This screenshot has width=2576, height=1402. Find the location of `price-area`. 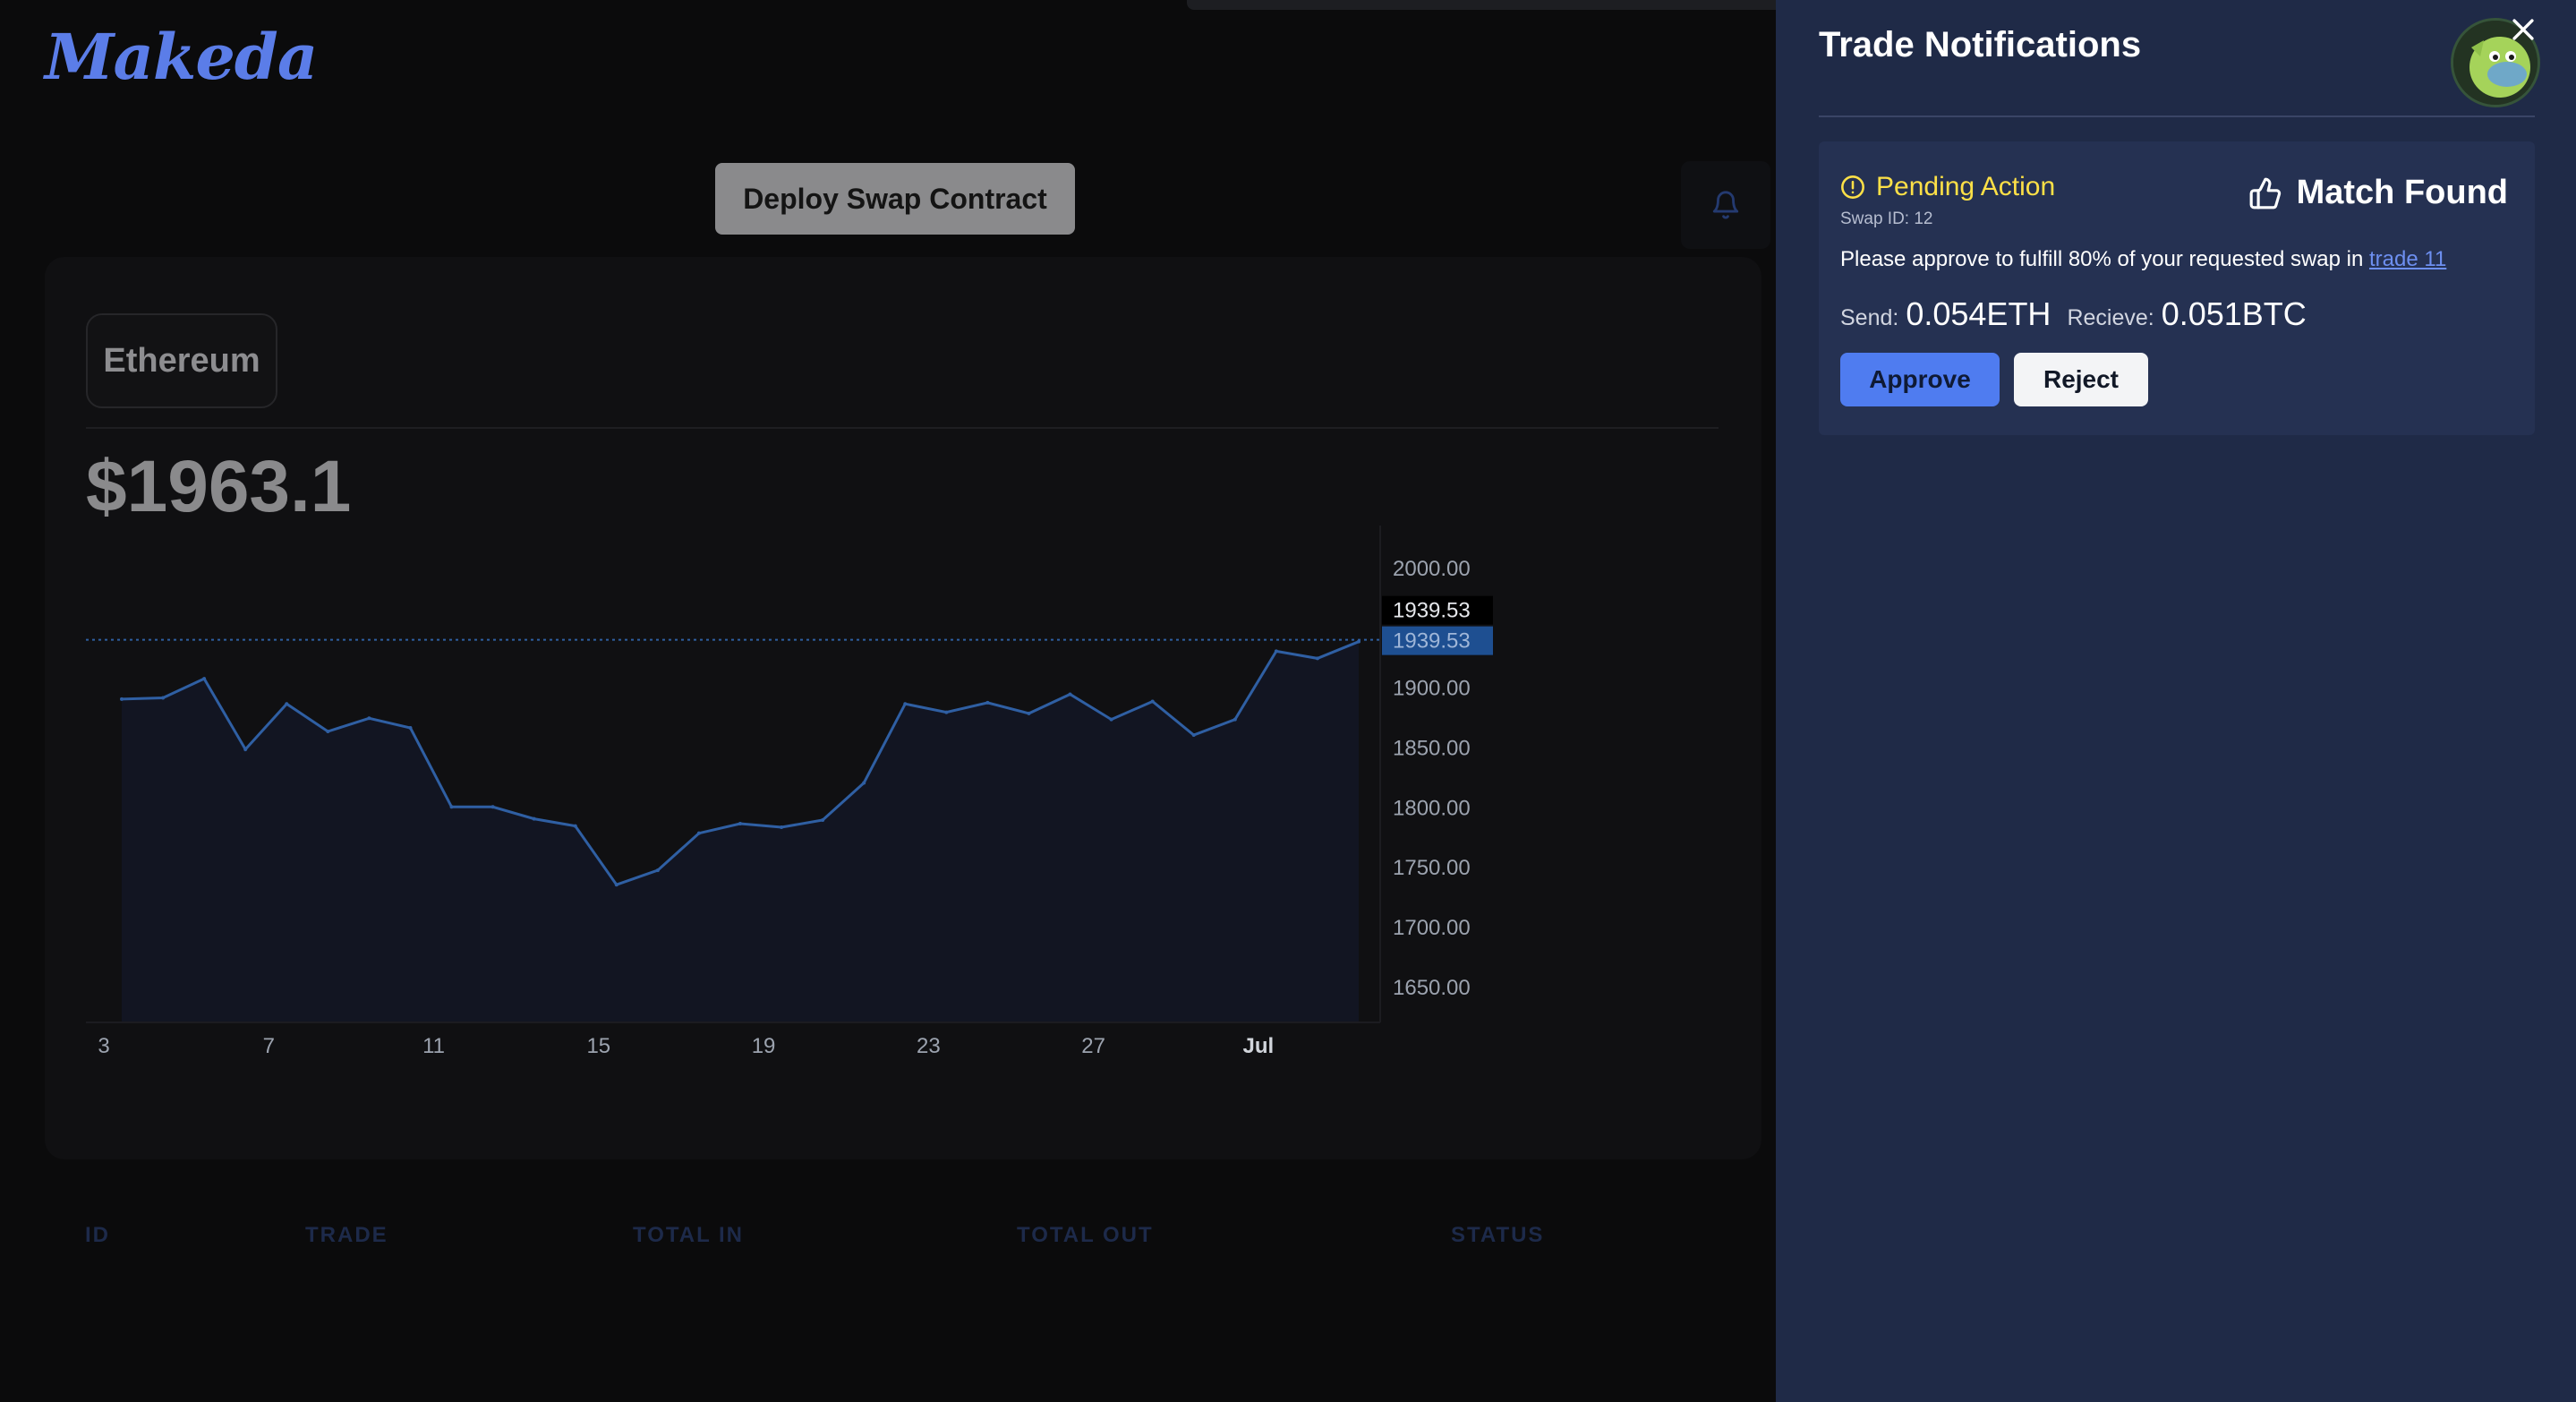

price-area is located at coordinates (740, 831).